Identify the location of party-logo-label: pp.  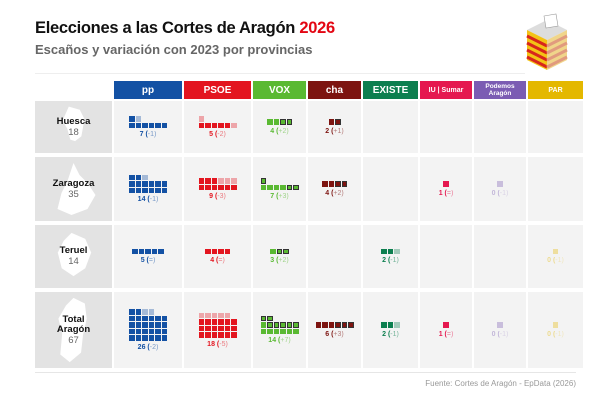
(148, 90).